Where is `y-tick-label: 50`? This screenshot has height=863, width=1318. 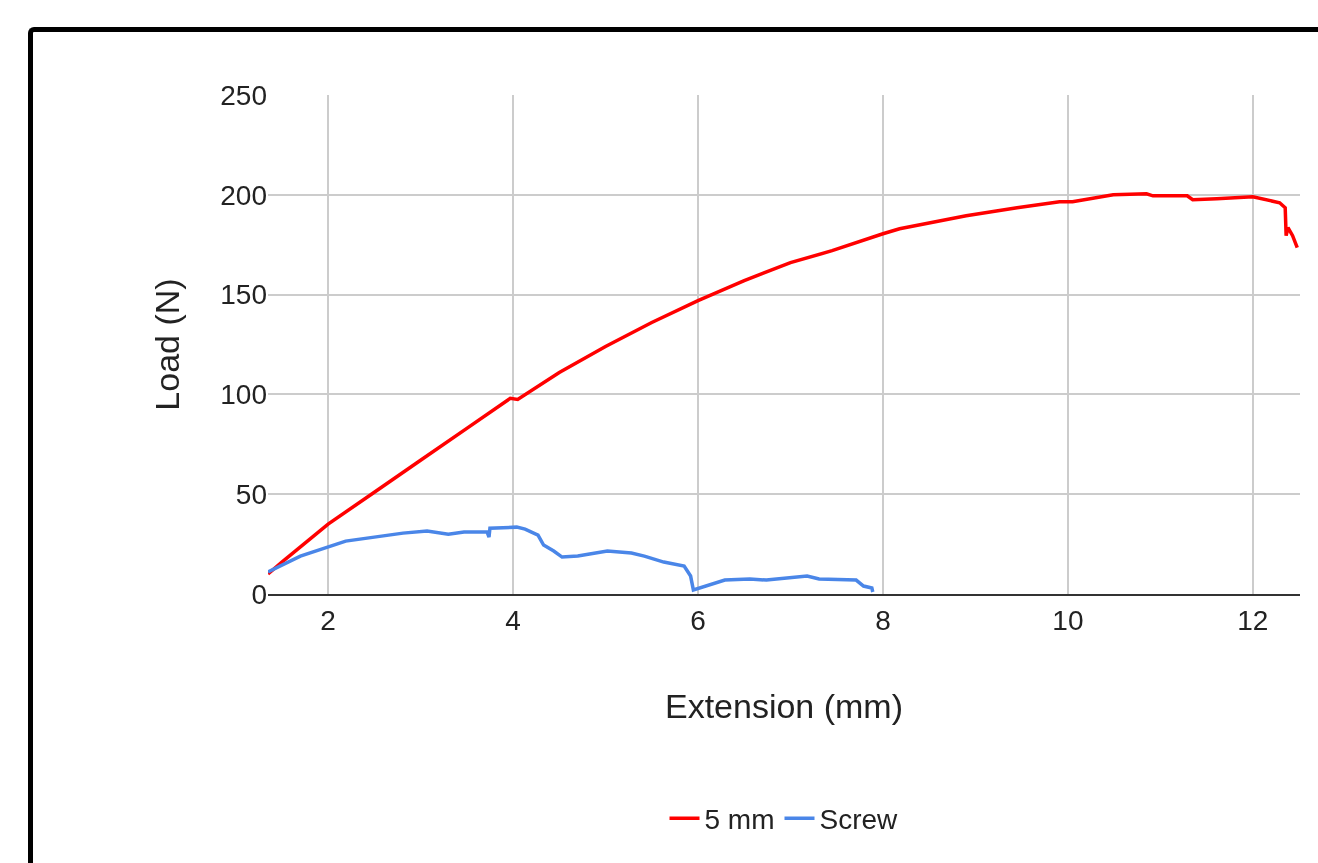 y-tick-label: 50 is located at coordinates (251, 494).